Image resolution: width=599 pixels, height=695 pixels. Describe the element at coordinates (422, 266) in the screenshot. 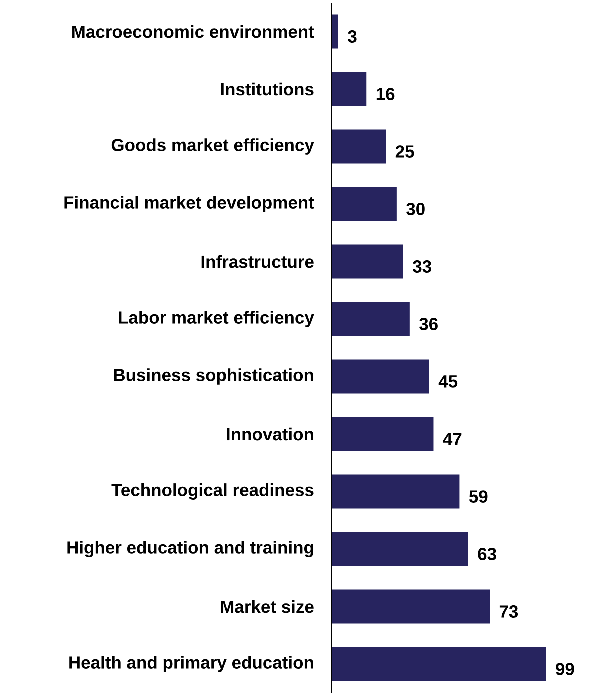

I see `data-label: 33` at that location.